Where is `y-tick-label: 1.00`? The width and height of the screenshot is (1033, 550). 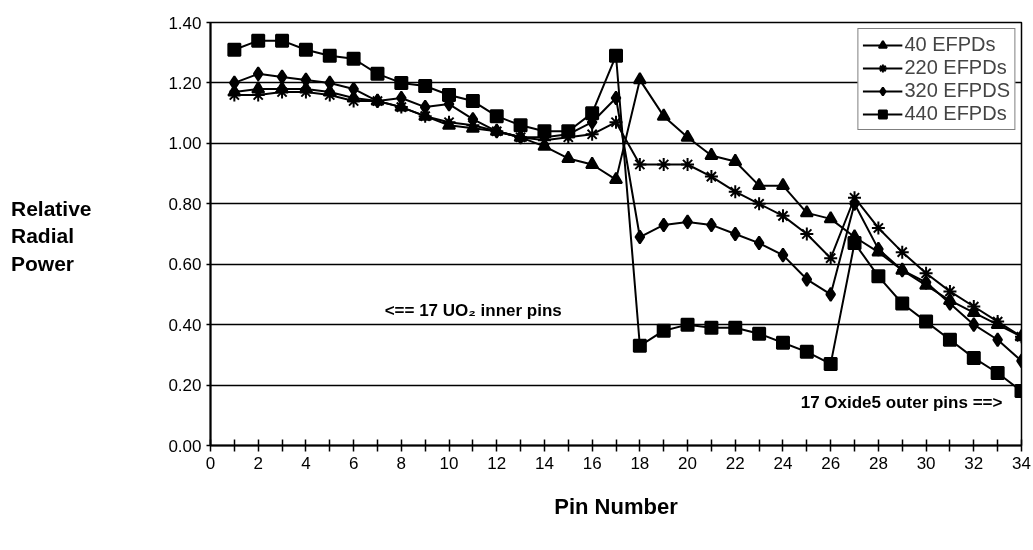 y-tick-label: 1.00 is located at coordinates (185, 144).